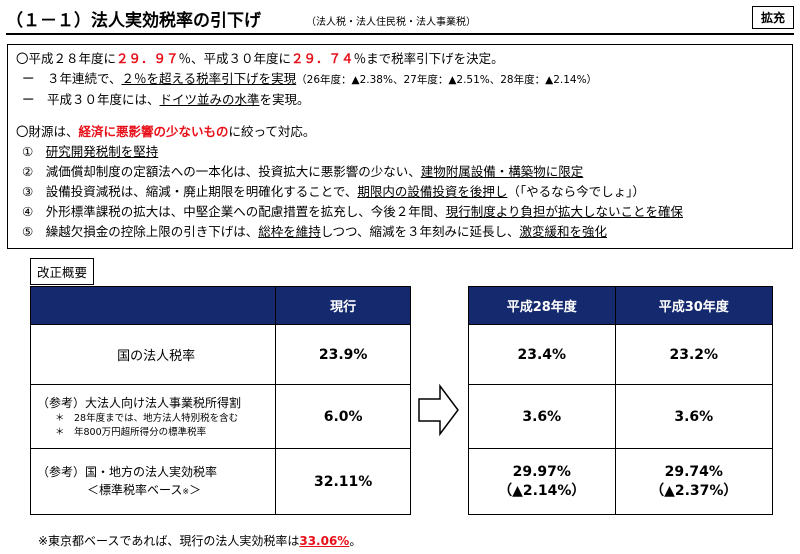 This screenshot has width=800, height=554. Describe the element at coordinates (324, 541) in the screenshot. I see `tokyo-rate: 33.06%` at that location.